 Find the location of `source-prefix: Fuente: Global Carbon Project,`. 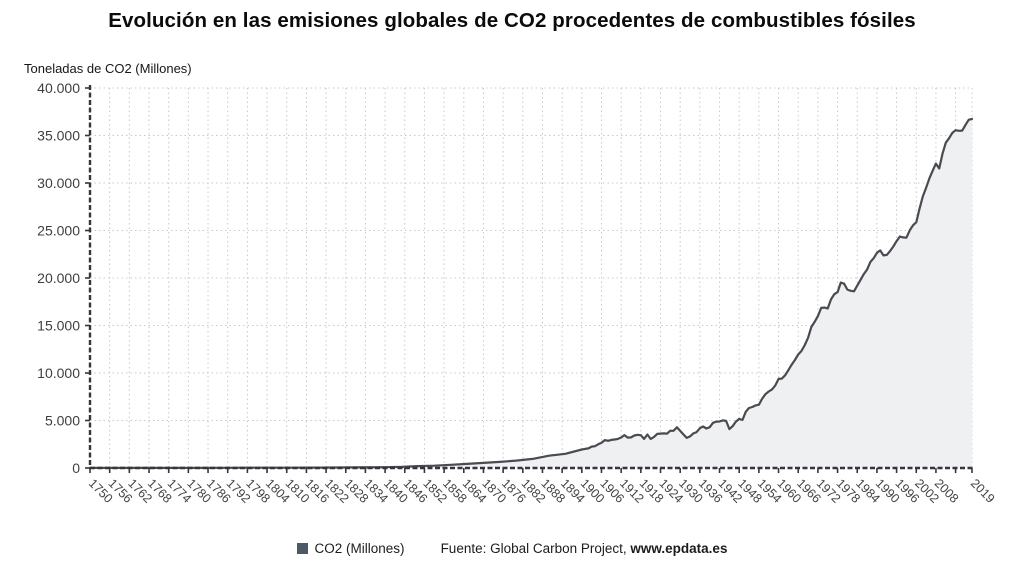

source-prefix: Fuente: Global Carbon Project, is located at coordinates (535, 548).